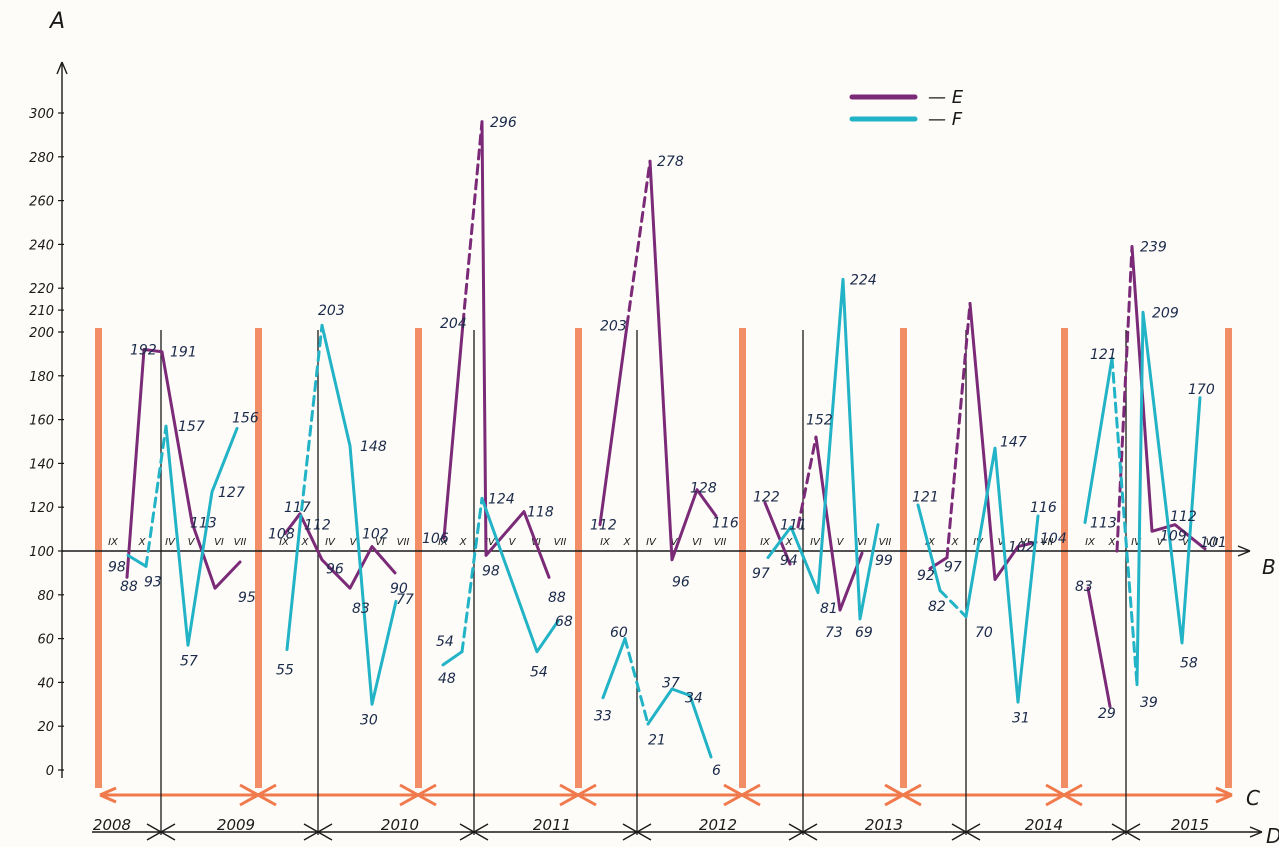 The height and width of the screenshot is (847, 1279). I want to click on y-tick-label: 260, so click(41, 202).